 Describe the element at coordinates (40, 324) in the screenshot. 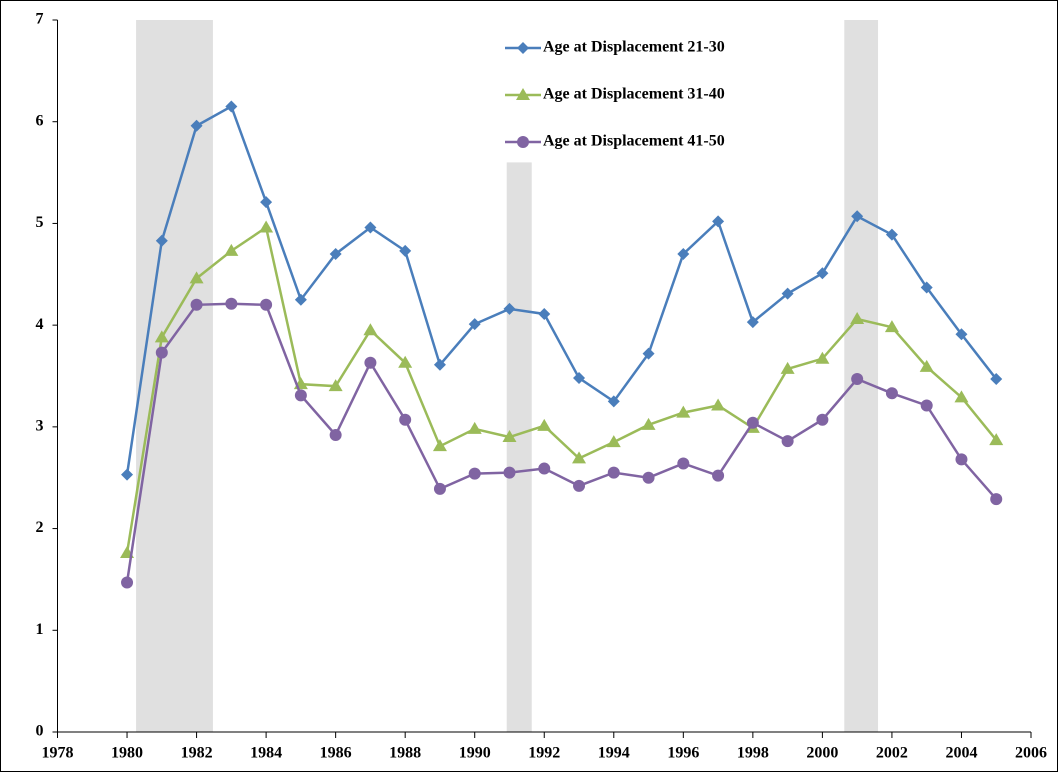

I see `y-tick-label: 4` at that location.